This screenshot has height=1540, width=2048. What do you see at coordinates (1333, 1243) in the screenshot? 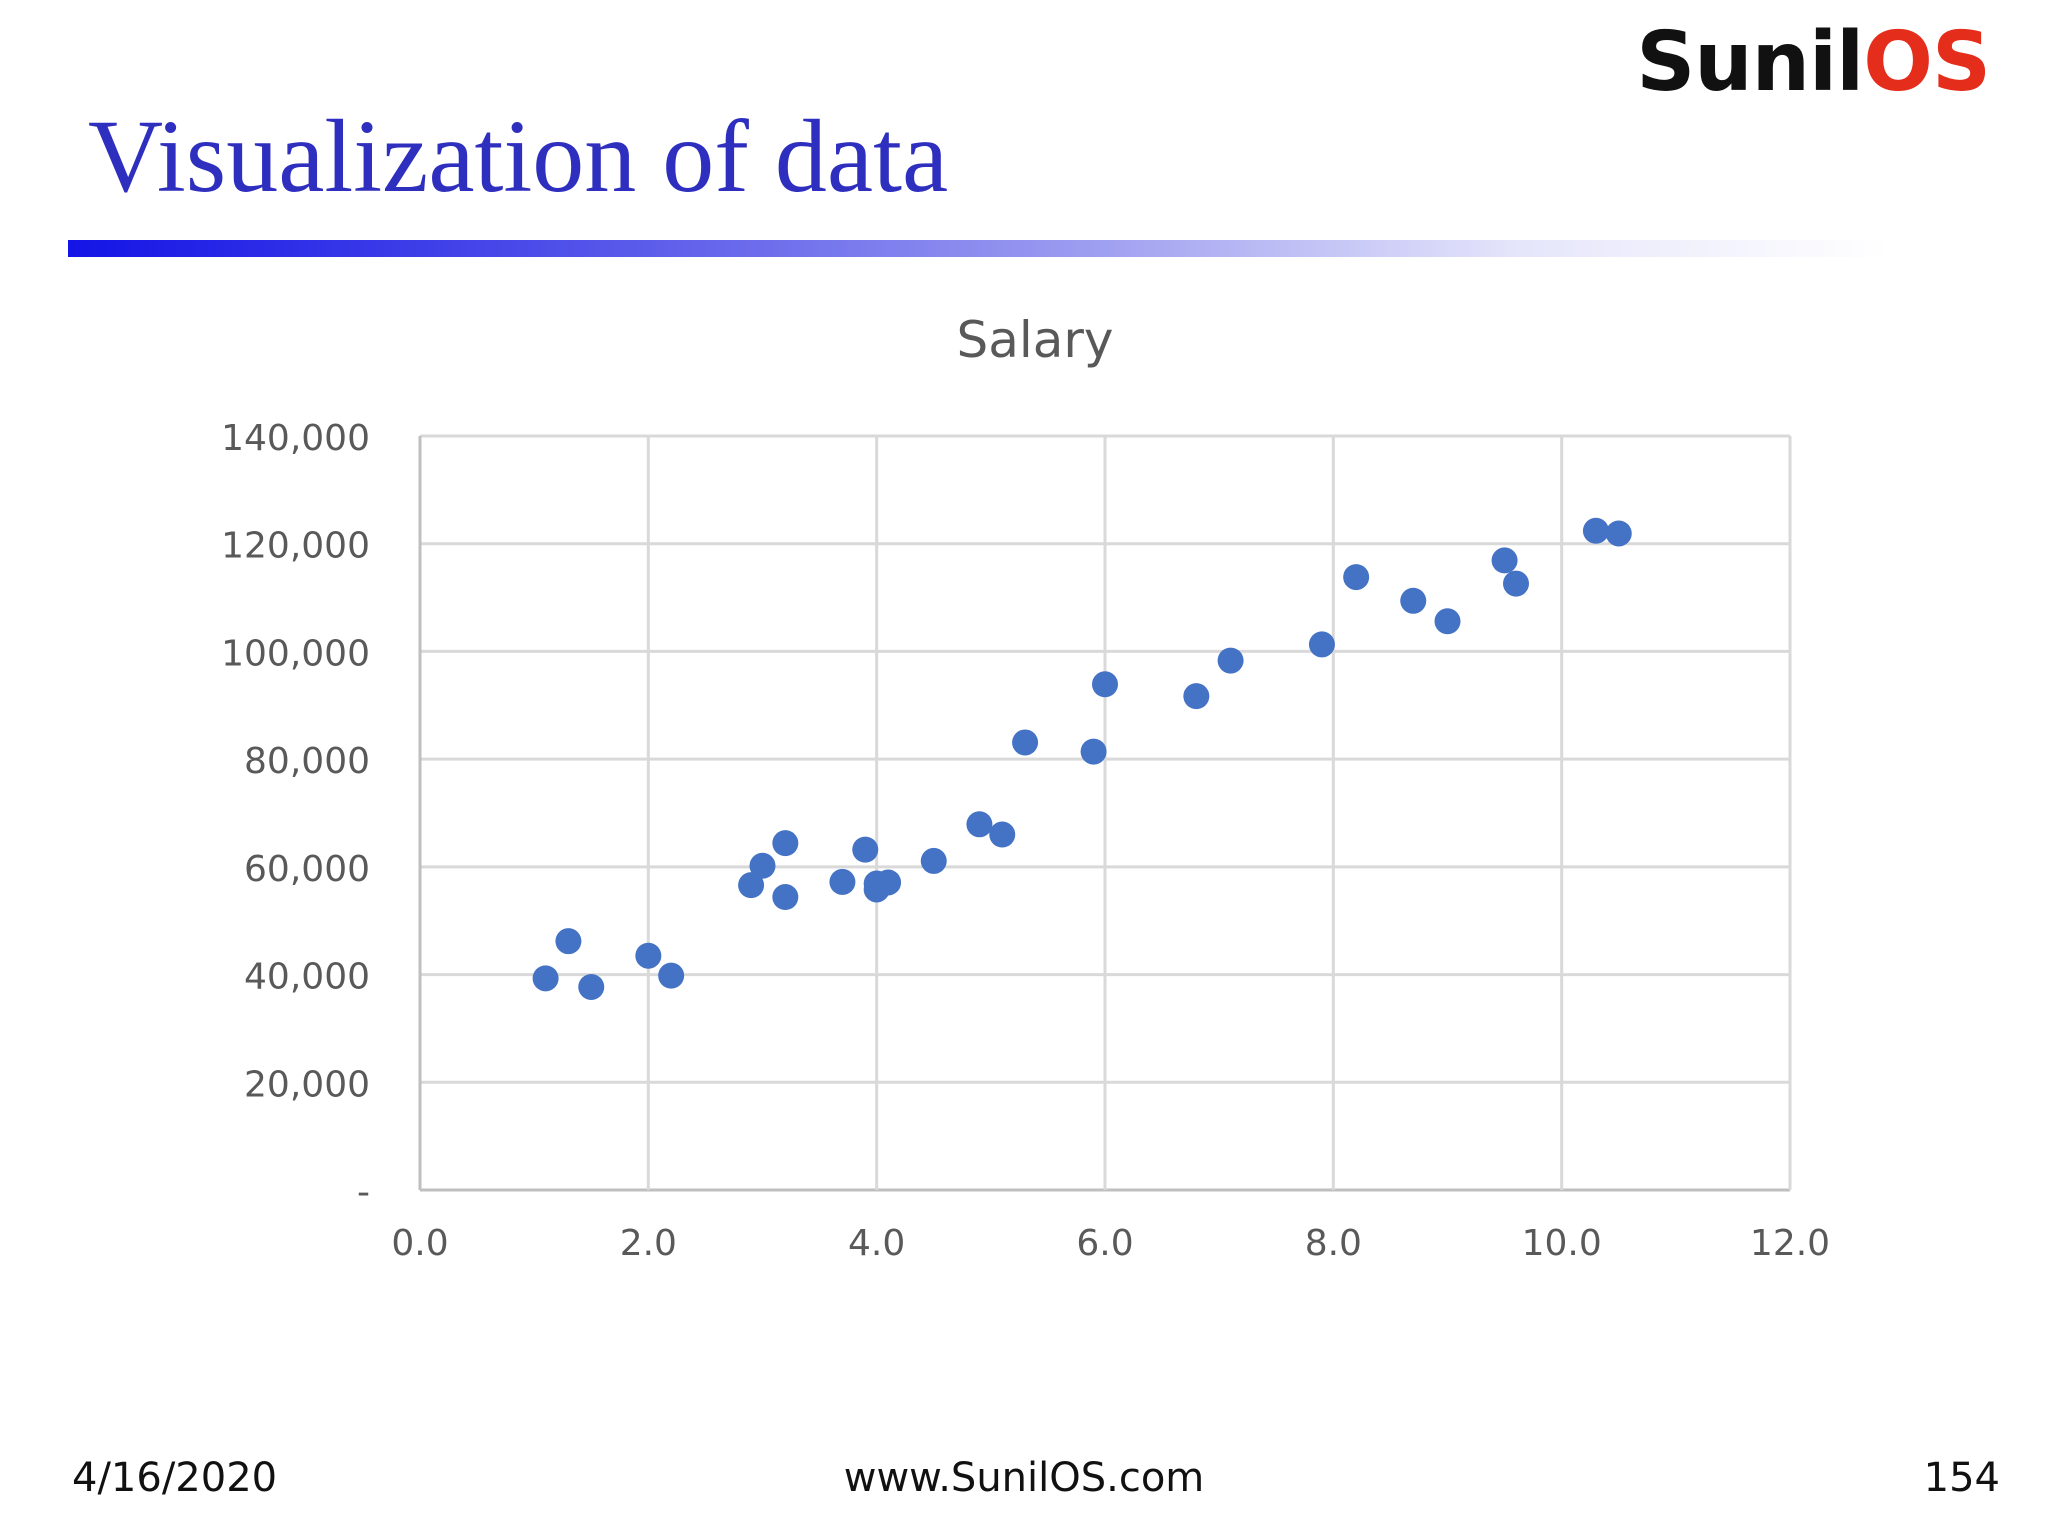
I see `x-tick-label: 8.0` at bounding box center [1333, 1243].